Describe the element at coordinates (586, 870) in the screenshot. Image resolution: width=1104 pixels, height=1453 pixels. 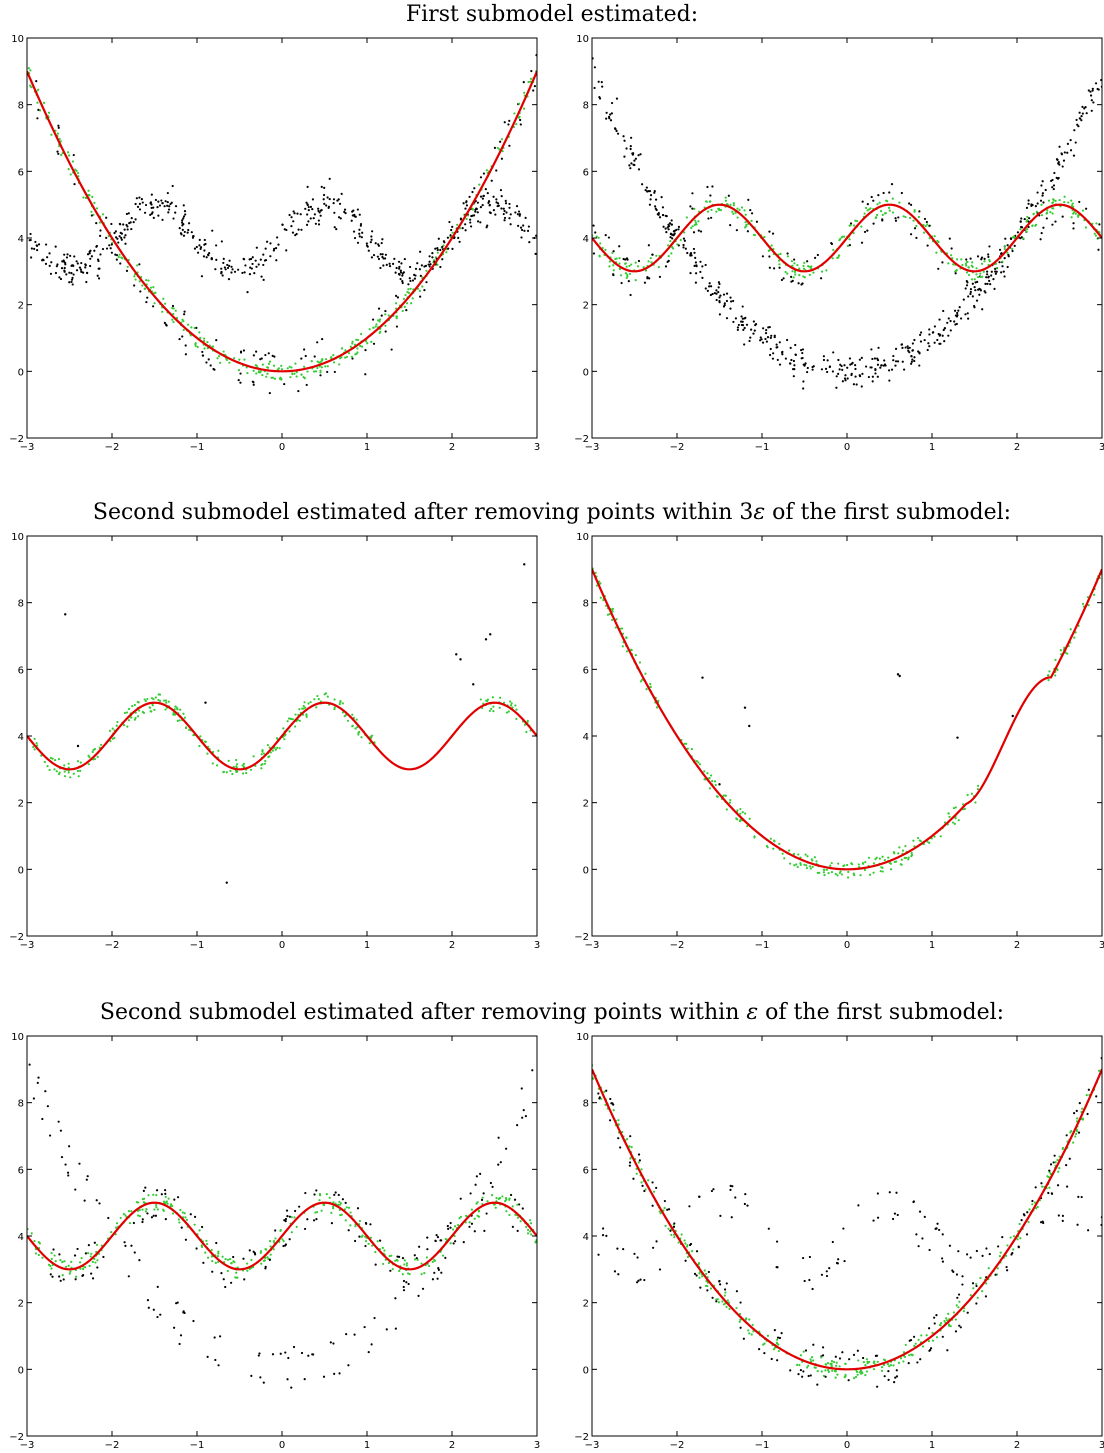
I see `y-tick-label: 0` at that location.